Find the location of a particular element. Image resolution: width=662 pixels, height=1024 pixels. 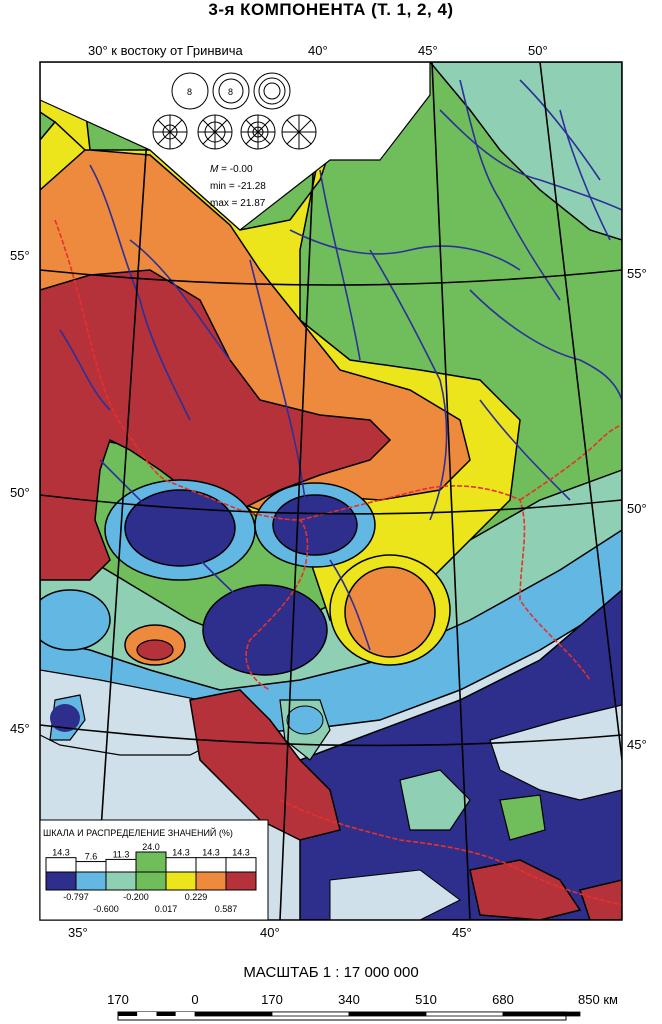

grid-label-bottom-35: 35° is located at coordinates (78, 932).